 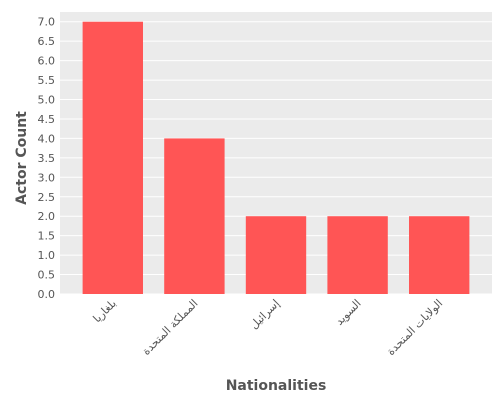 I want to click on x-tick-label: إسرائيل, so click(x=264, y=314).